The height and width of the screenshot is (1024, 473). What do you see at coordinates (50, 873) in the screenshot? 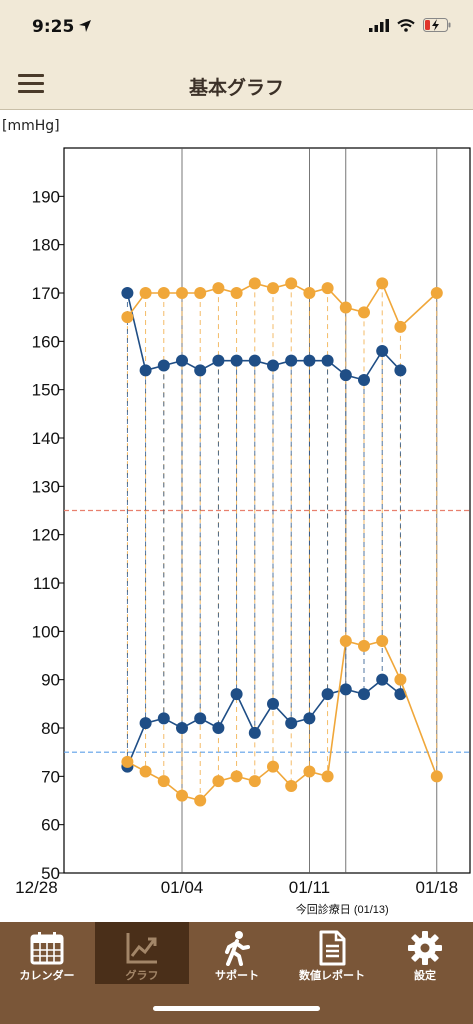
I see `y-tick-label: 50` at bounding box center [50, 873].